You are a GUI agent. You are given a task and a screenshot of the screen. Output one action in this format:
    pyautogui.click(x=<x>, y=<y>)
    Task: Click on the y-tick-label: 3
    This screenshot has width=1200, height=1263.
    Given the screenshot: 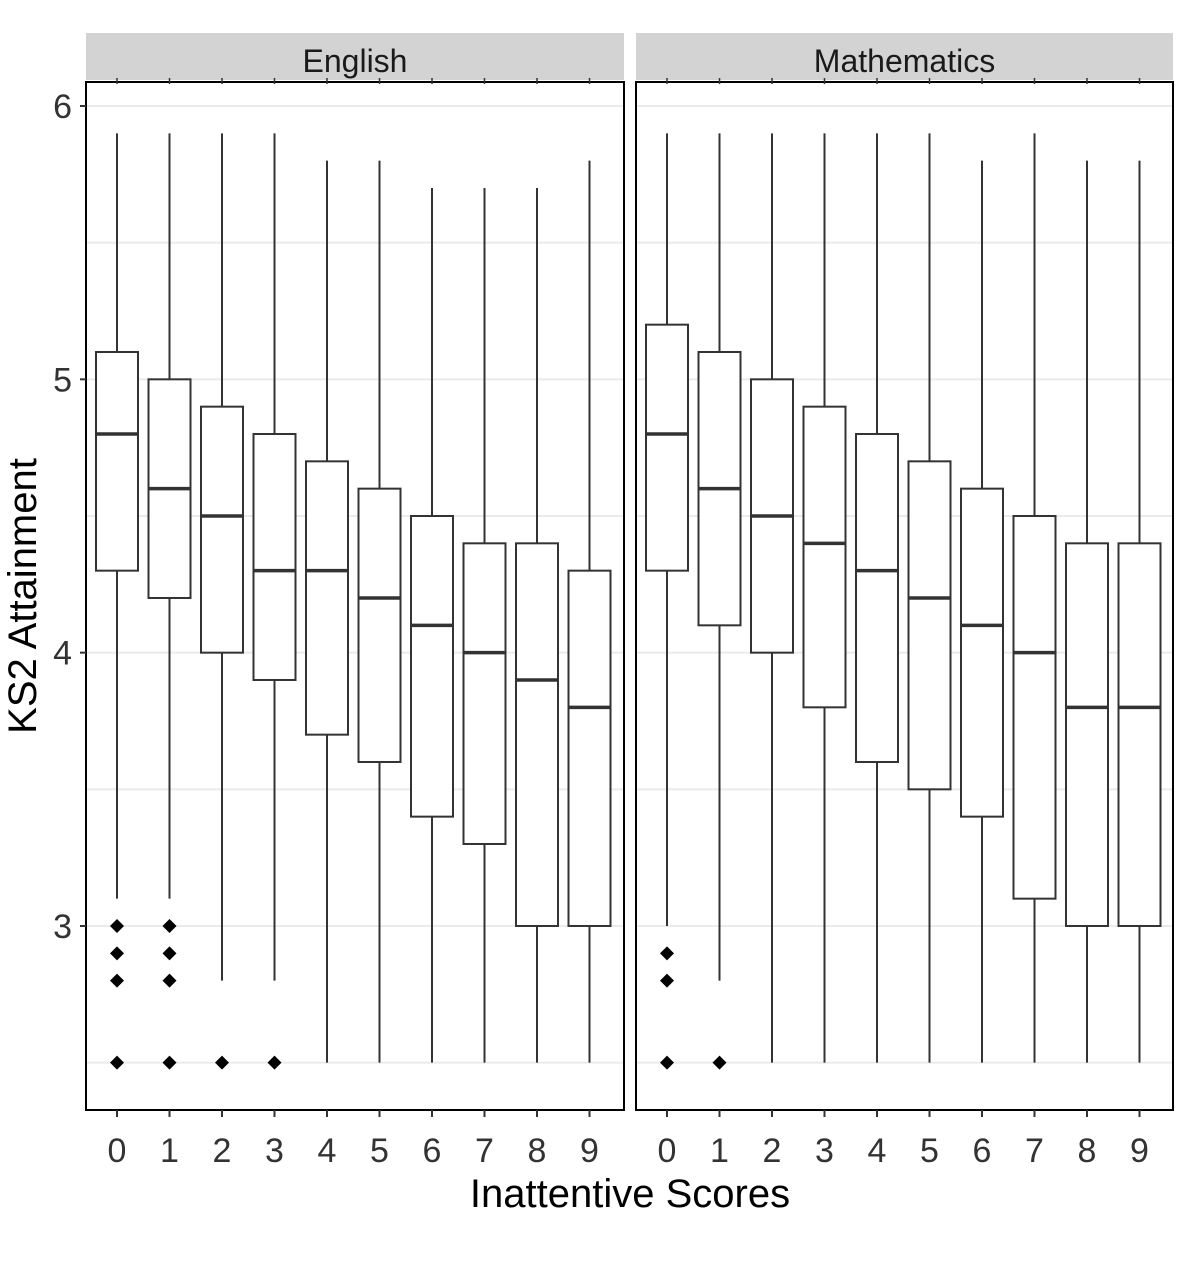 What is the action you would take?
    pyautogui.click(x=62, y=927)
    